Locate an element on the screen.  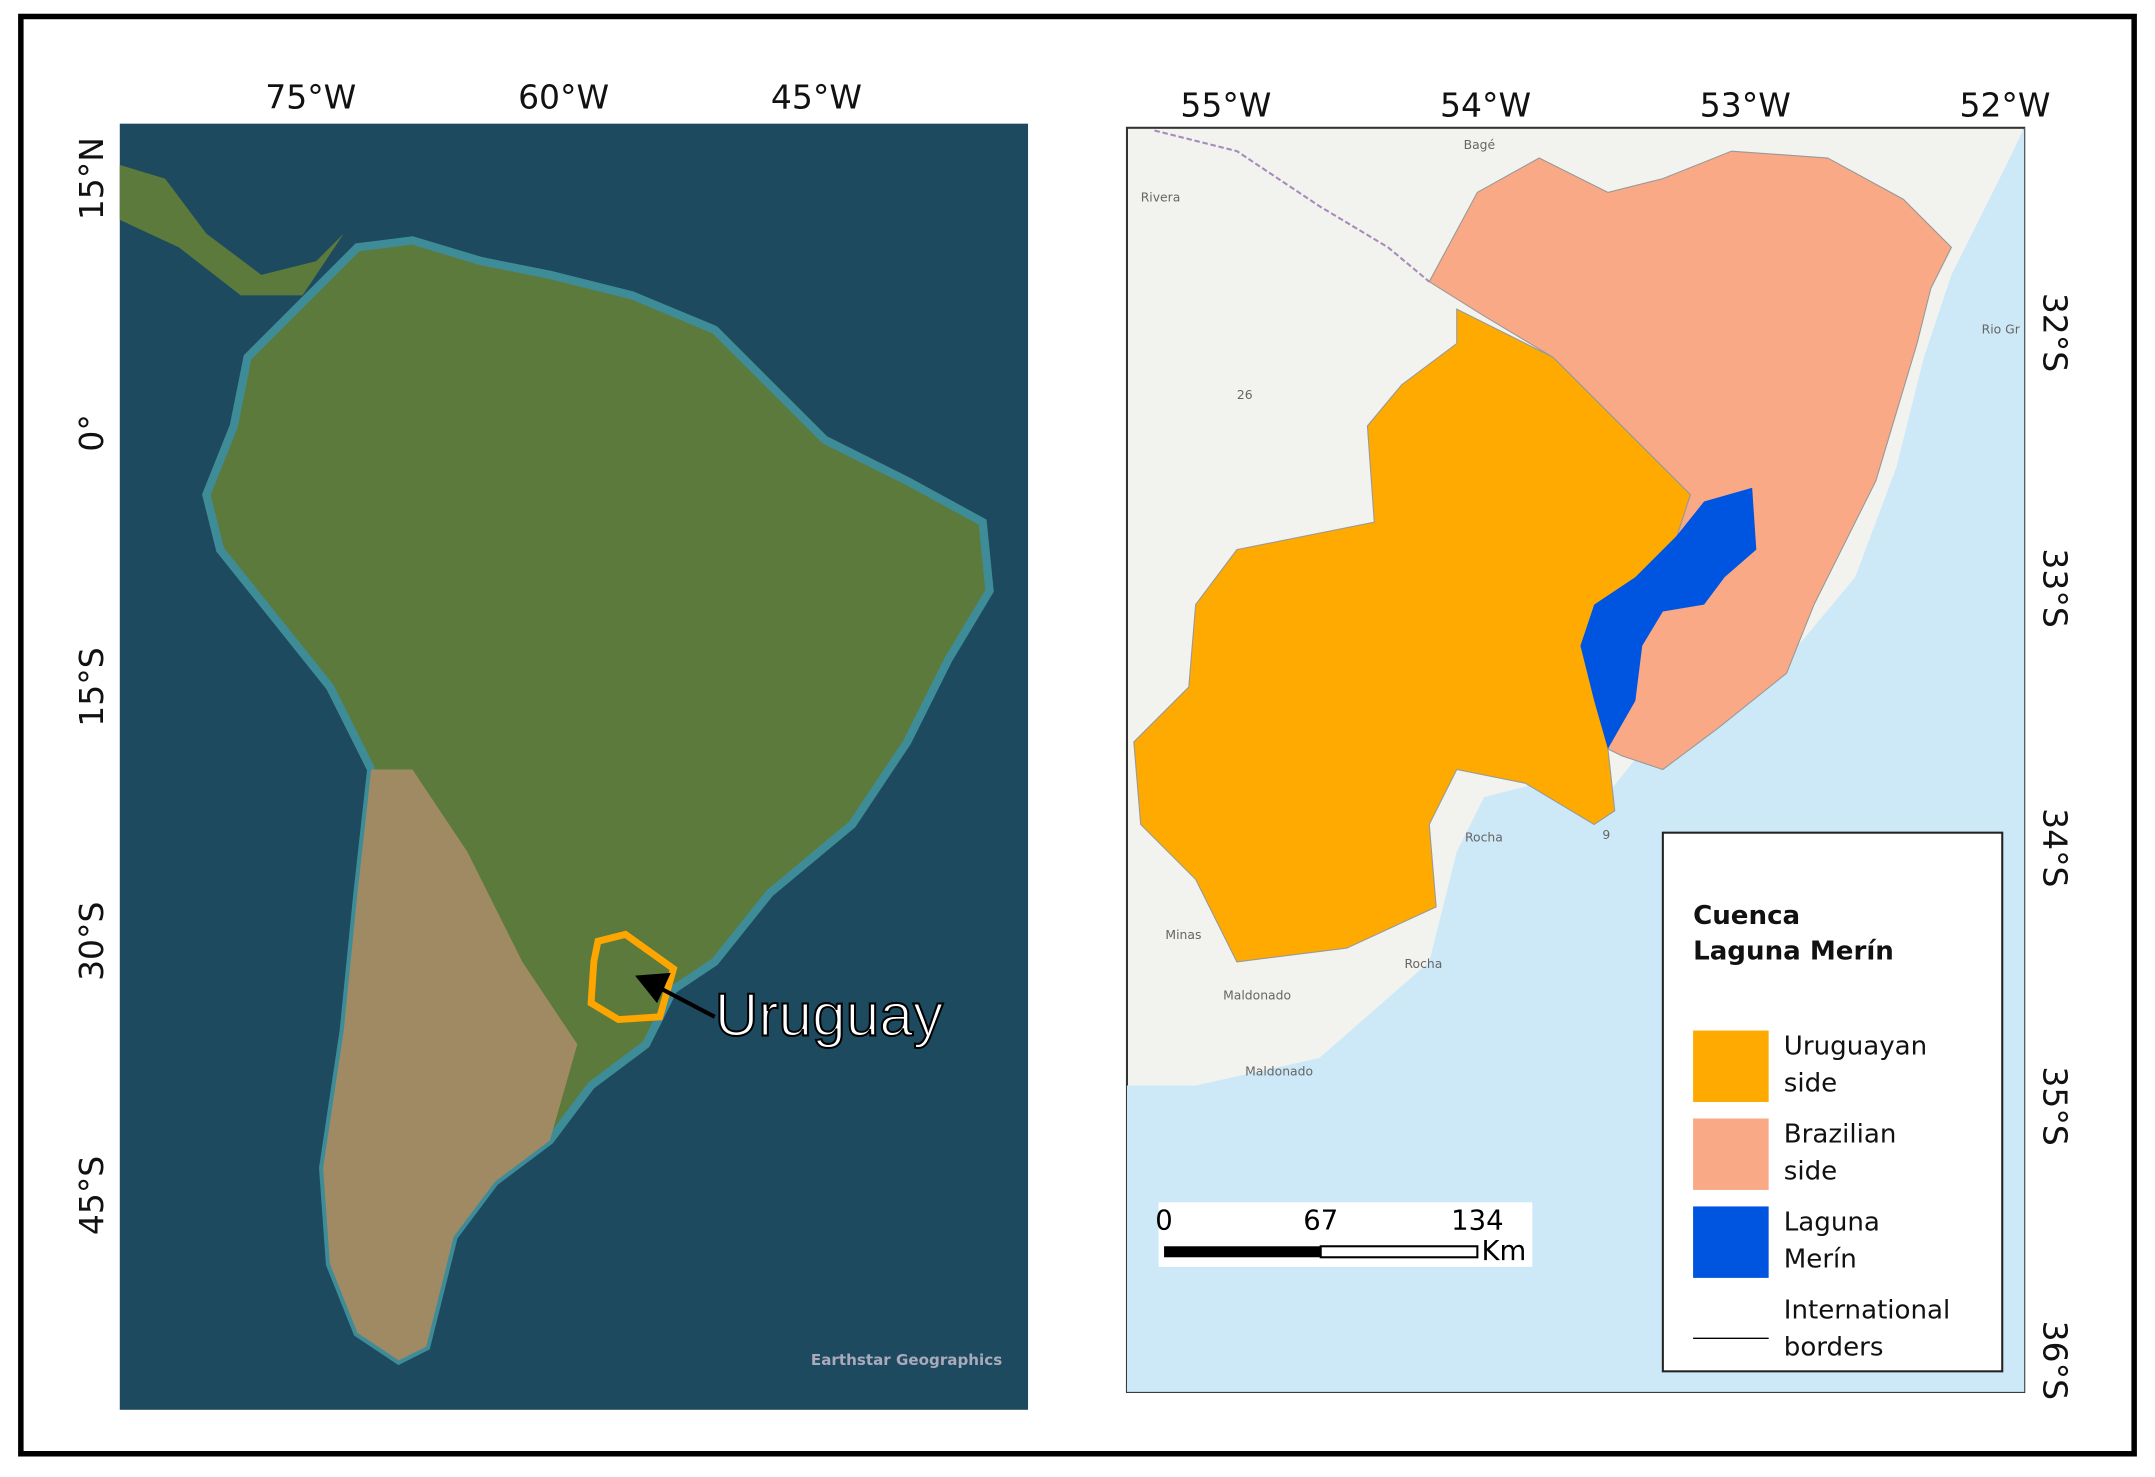
lon-label: 52°W is located at coordinates (2004, 105).